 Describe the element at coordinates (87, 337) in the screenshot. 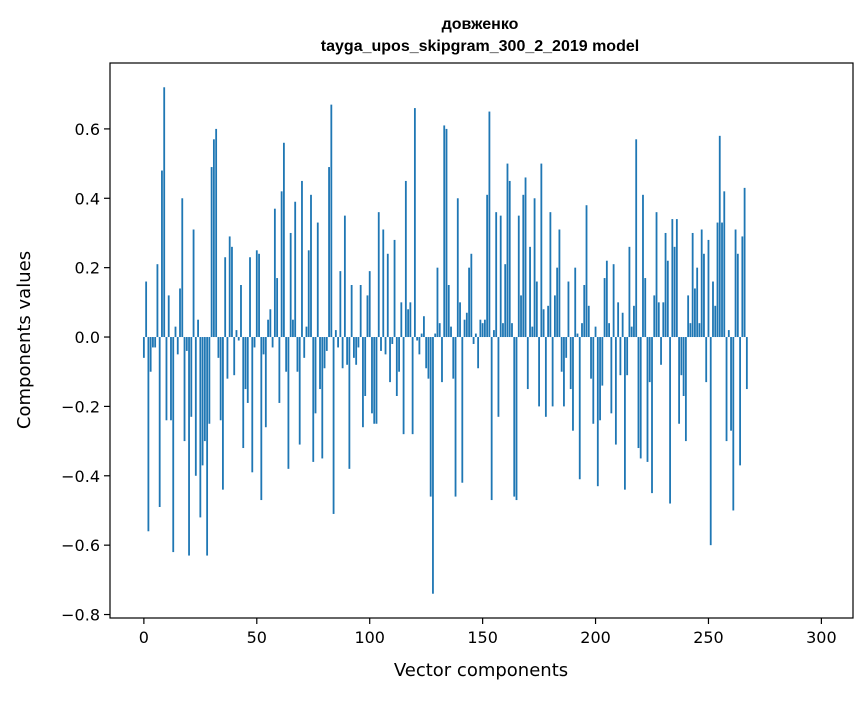

I see `y-tick-label-4: 0.0` at that location.